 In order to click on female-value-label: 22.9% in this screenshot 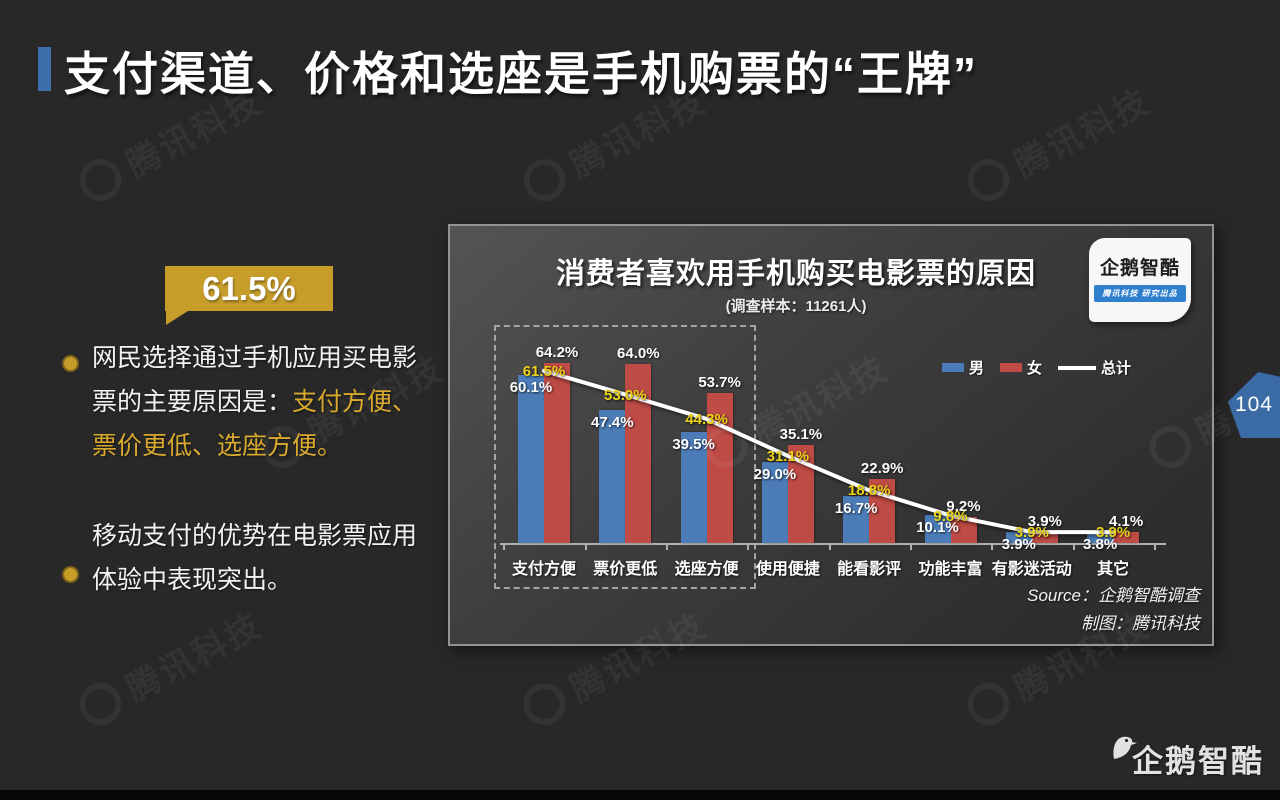, I will do `click(882, 468)`.